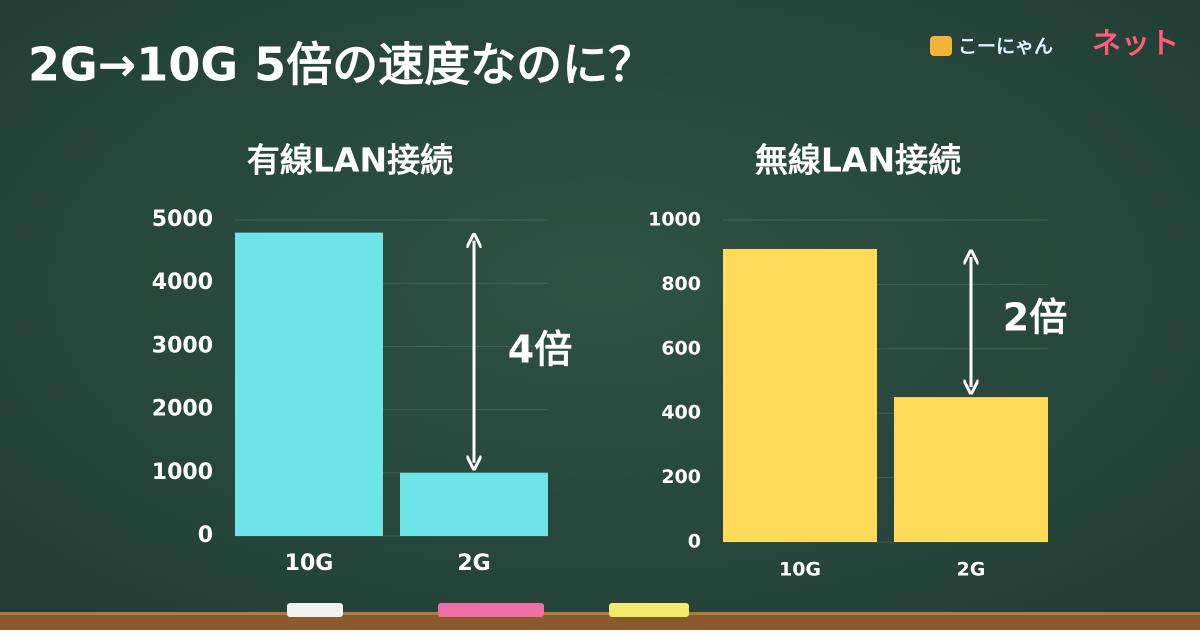 The image size is (1200, 634). Describe the element at coordinates (1135, 43) in the screenshot. I see `logo-accent: ネット` at that location.